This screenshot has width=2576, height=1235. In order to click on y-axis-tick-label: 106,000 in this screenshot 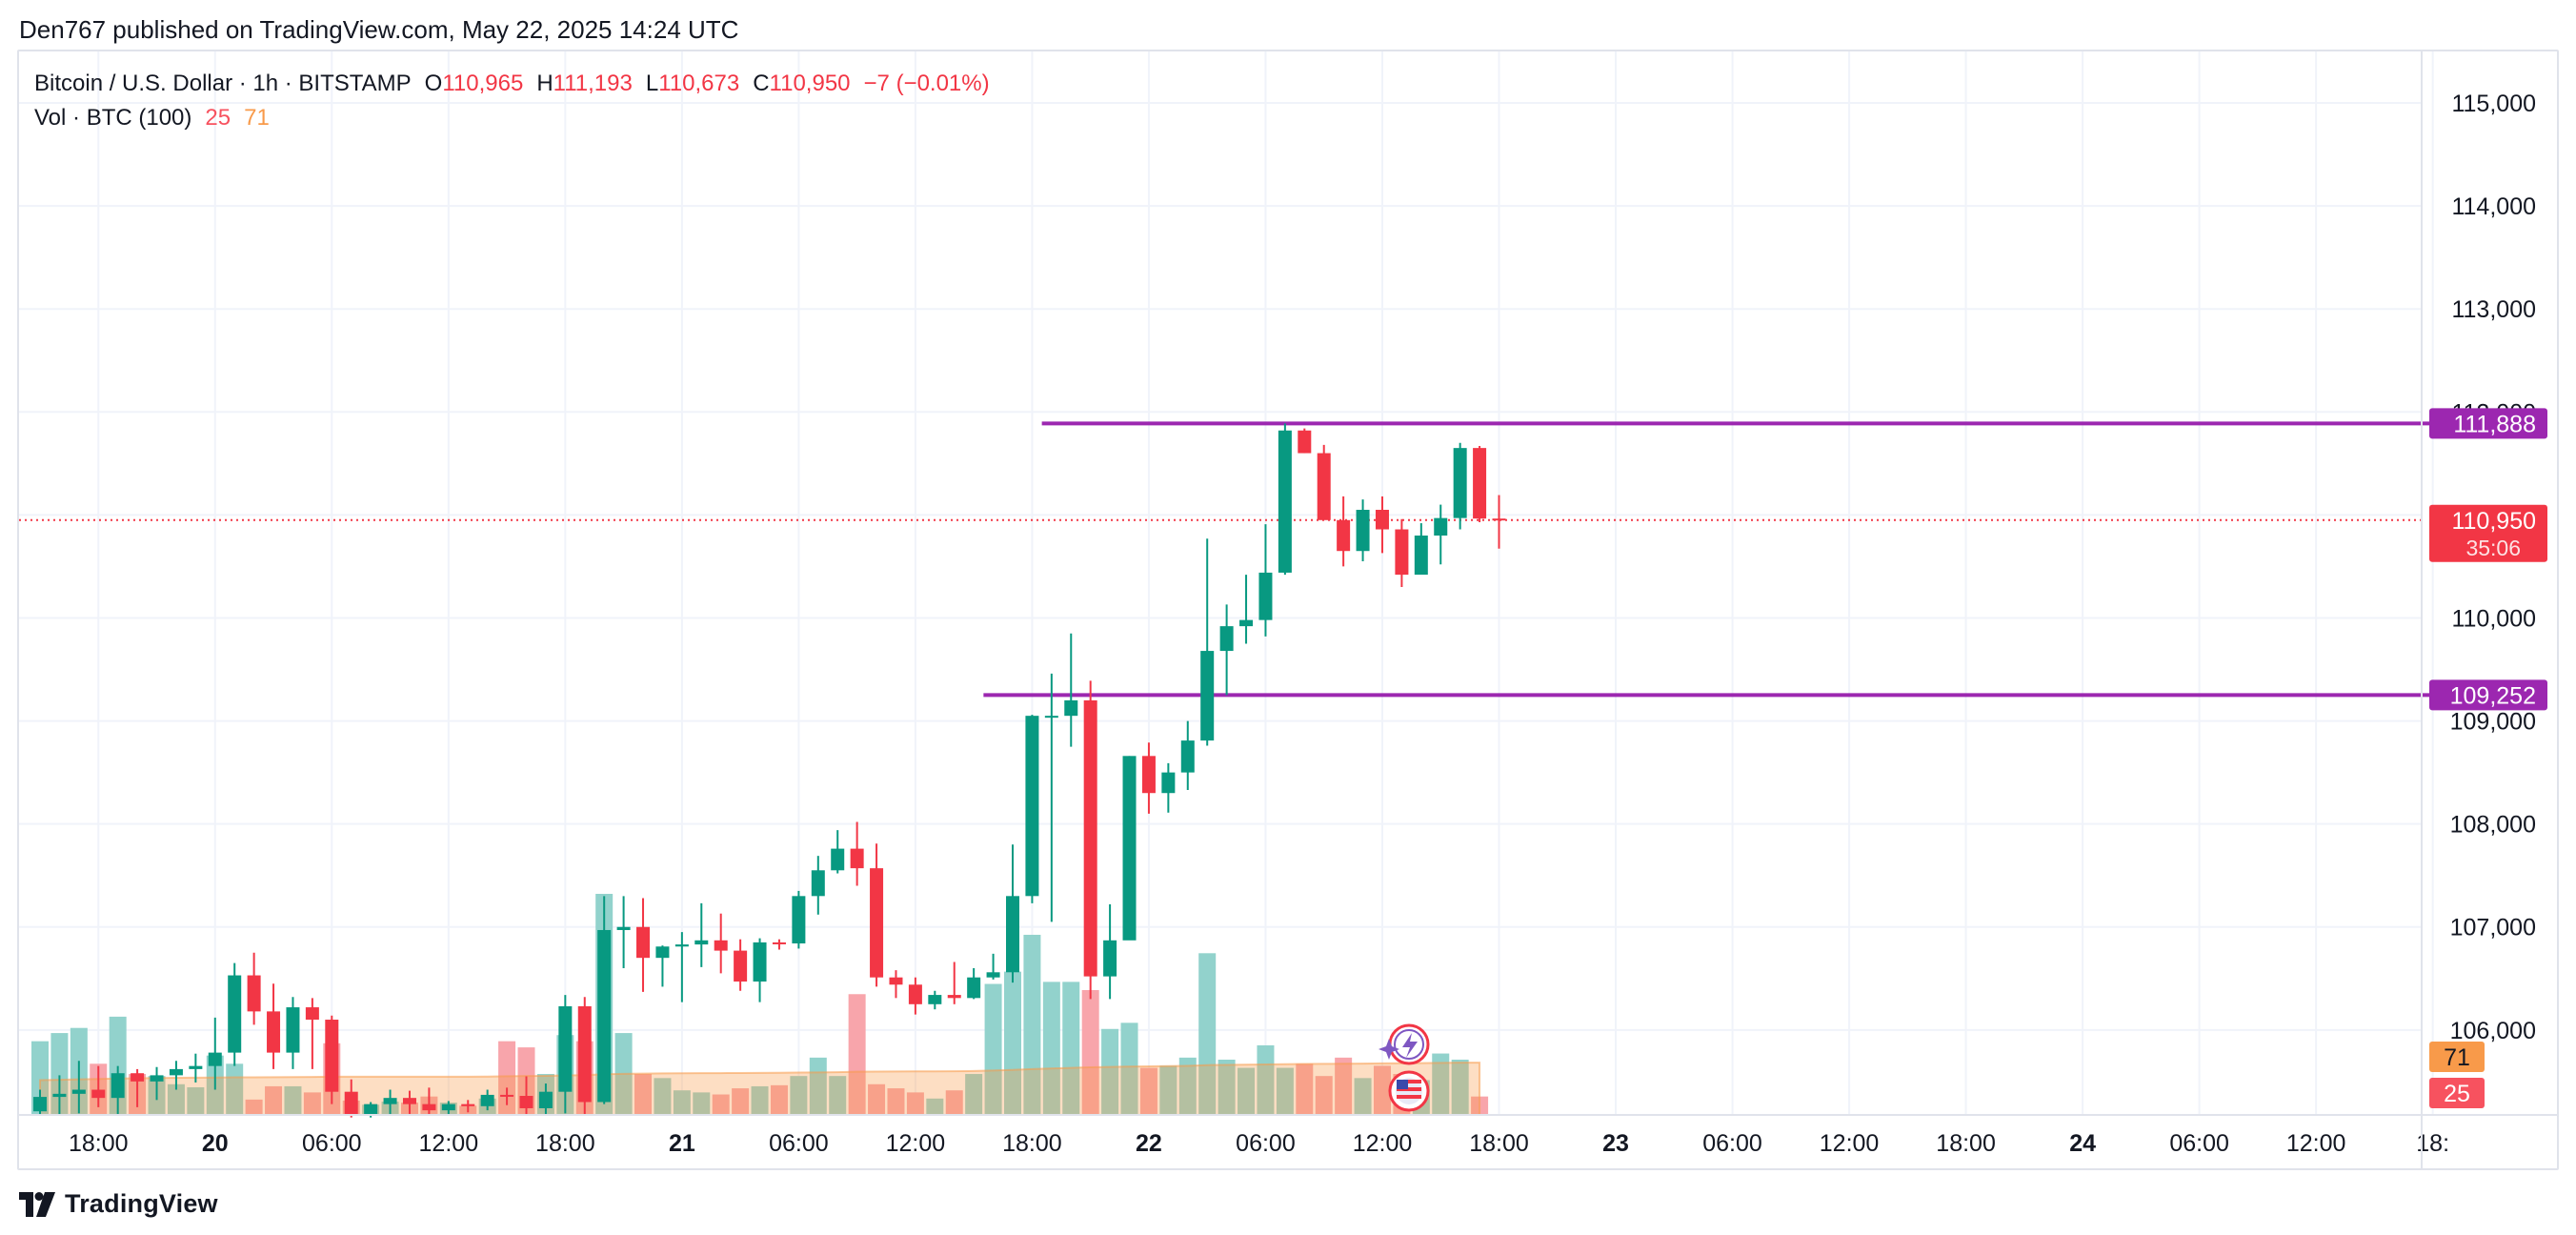, I will do `click(2493, 1031)`.